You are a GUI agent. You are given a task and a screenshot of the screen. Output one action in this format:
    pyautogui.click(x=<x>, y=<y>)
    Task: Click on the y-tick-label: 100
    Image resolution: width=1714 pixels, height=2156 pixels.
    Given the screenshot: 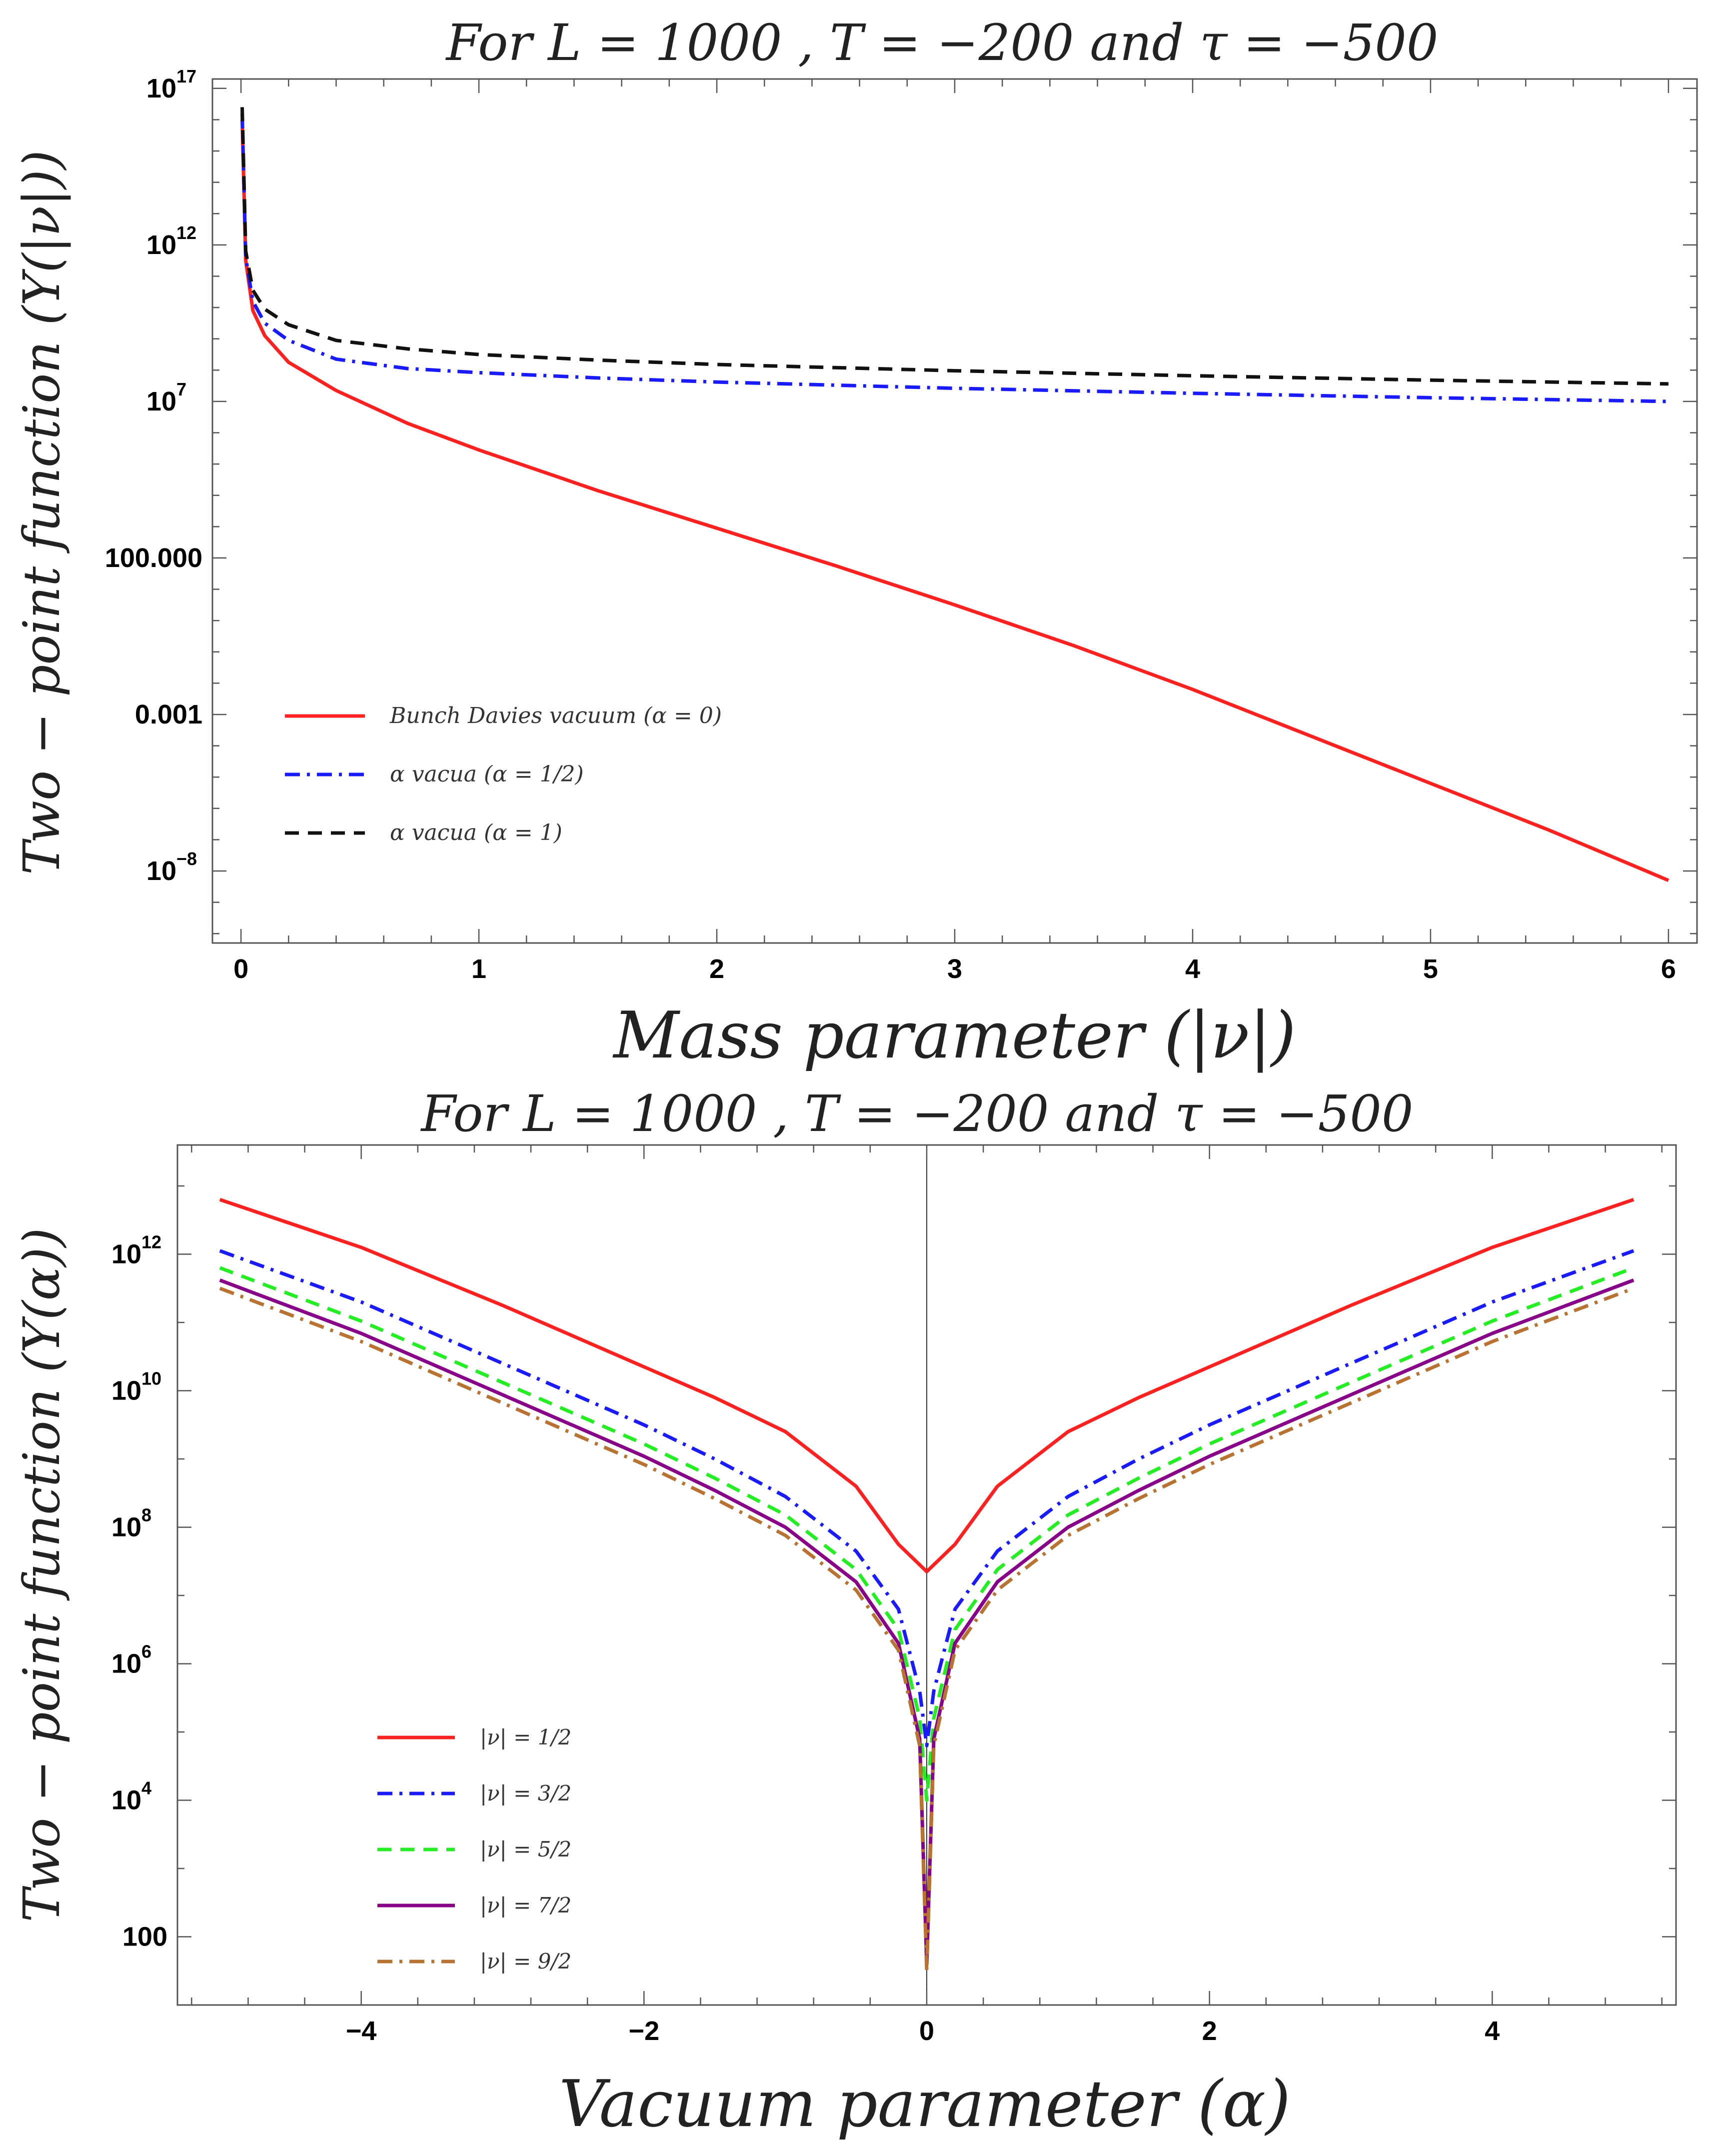 What is the action you would take?
    pyautogui.click(x=144, y=1937)
    